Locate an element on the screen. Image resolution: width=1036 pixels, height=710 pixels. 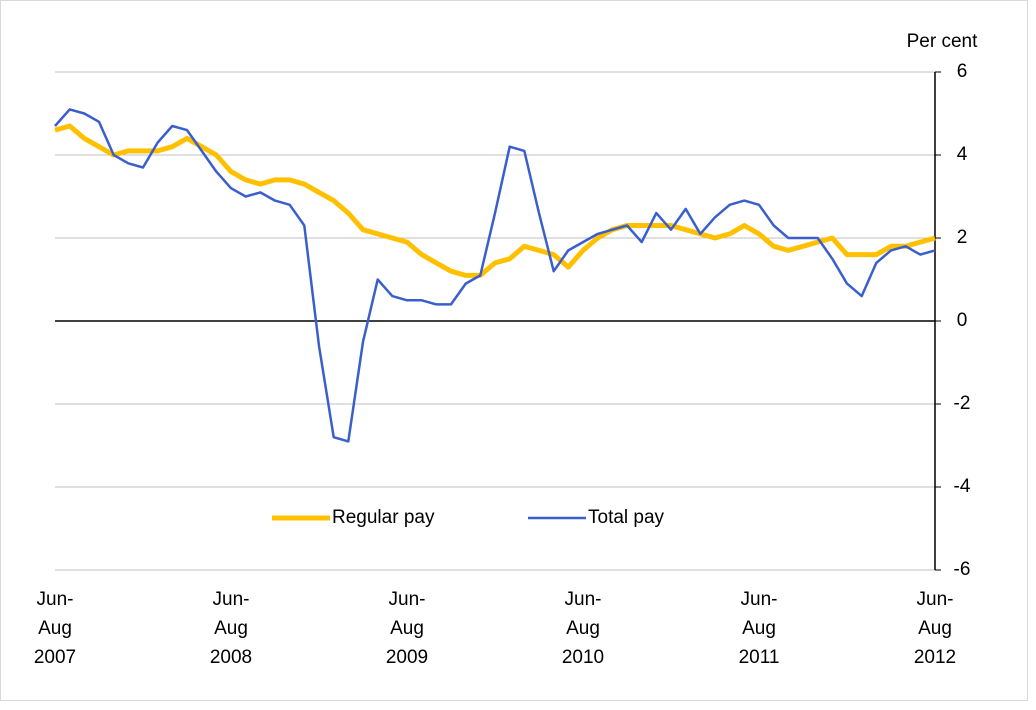
y-tick-label: -4 is located at coordinates (962, 486).